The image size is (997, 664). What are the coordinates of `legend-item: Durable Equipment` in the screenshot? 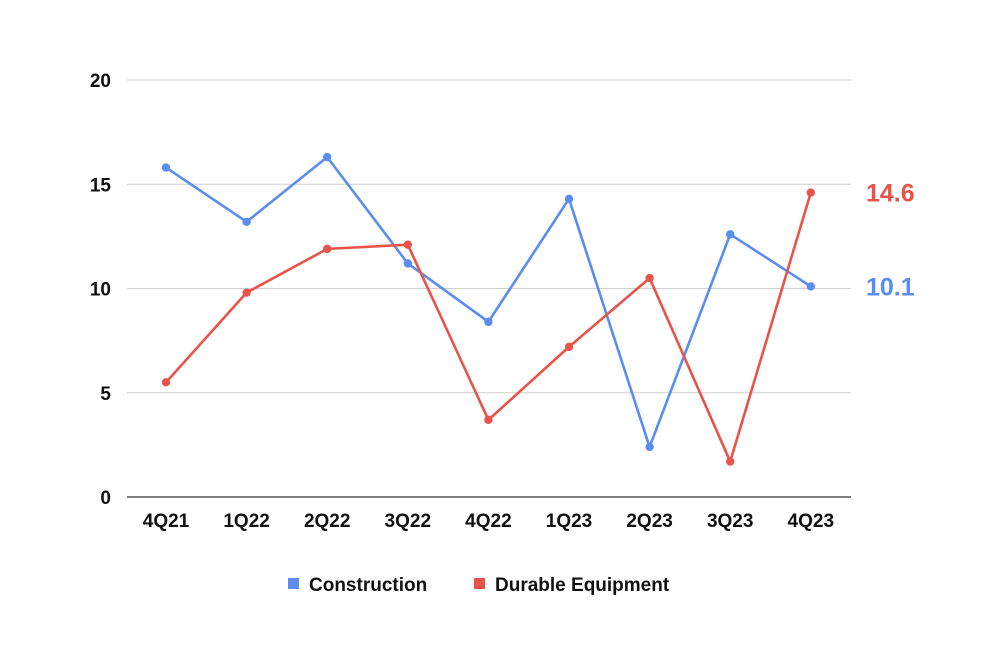 It's located at (572, 585).